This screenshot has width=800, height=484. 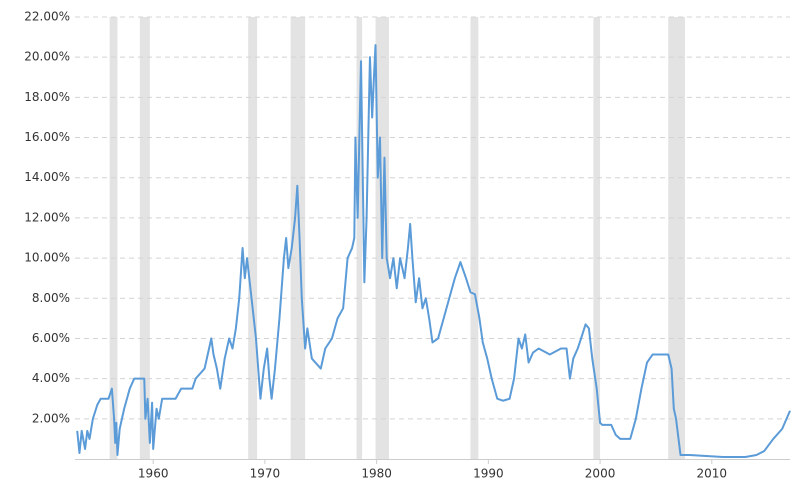 What do you see at coordinates (600, 474) in the screenshot?
I see `x-tick-label: 2000` at bounding box center [600, 474].